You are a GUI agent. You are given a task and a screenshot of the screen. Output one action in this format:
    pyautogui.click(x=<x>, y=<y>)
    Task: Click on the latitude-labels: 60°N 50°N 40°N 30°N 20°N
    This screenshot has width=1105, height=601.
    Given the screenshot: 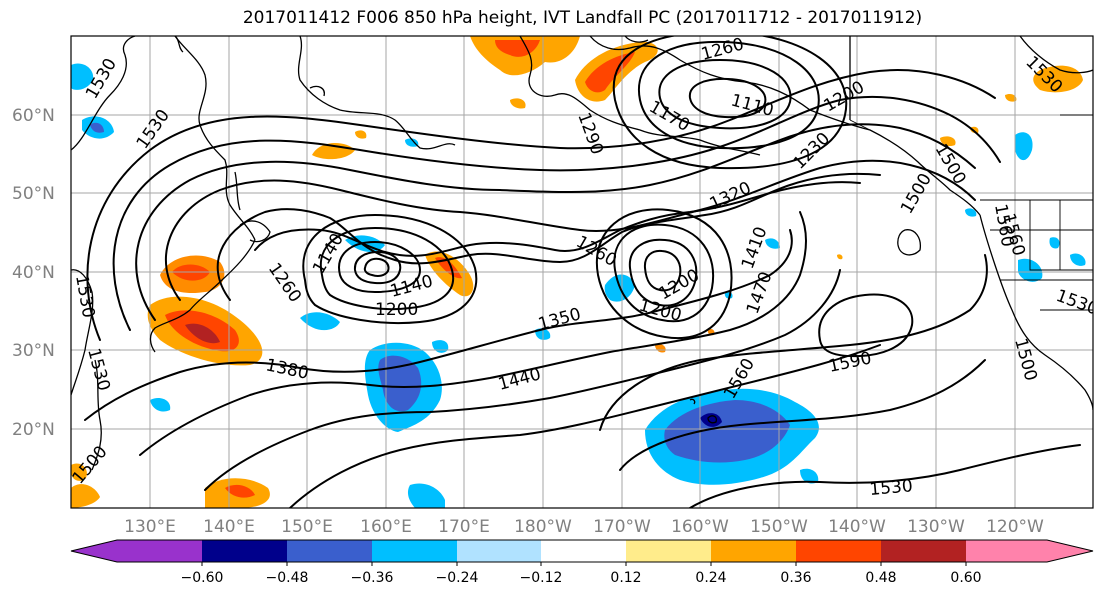 What is the action you would take?
    pyautogui.click(x=33, y=273)
    